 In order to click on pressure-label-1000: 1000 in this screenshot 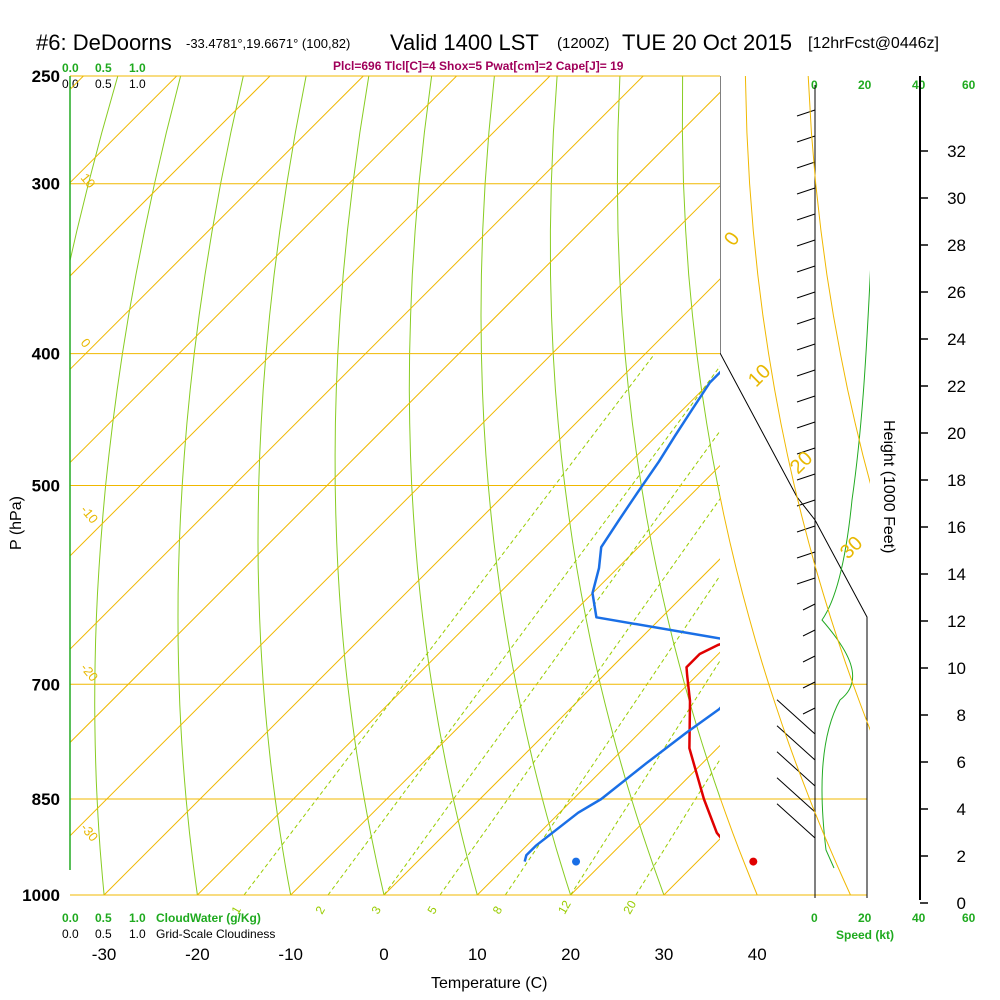, I will do `click(41, 895)`.